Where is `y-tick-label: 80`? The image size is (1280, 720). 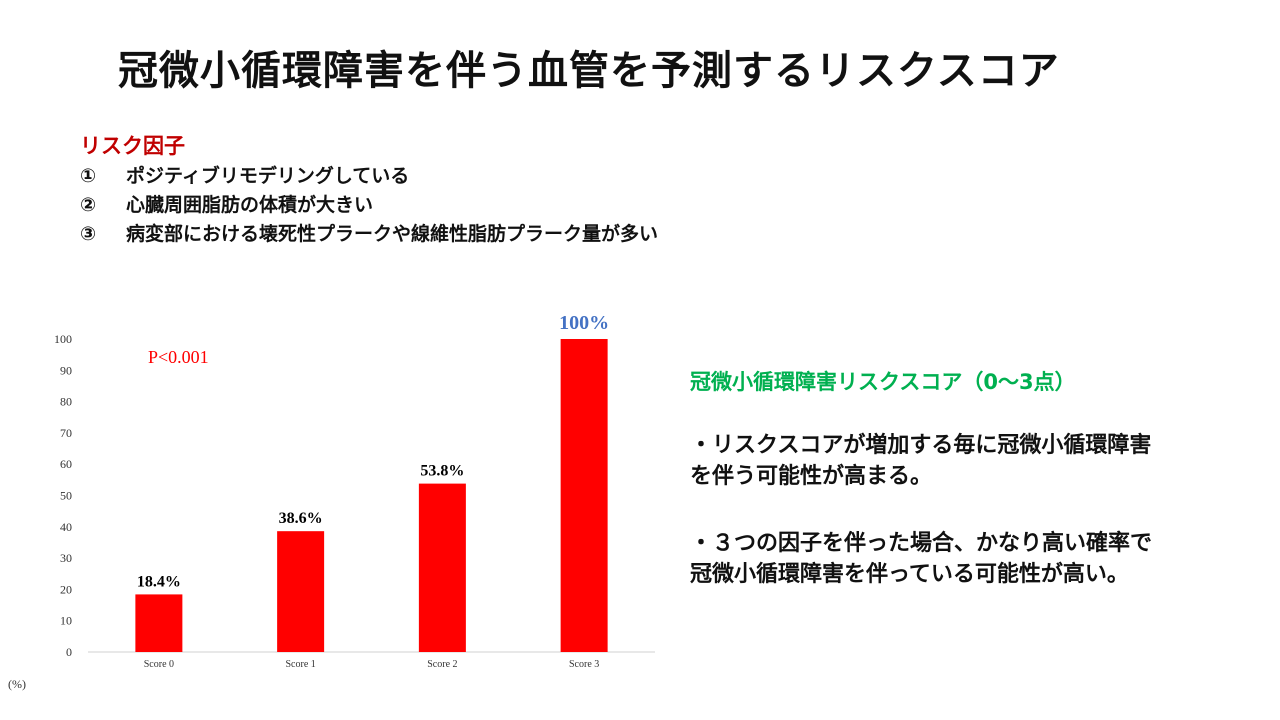 y-tick-label: 80 is located at coordinates (66, 402).